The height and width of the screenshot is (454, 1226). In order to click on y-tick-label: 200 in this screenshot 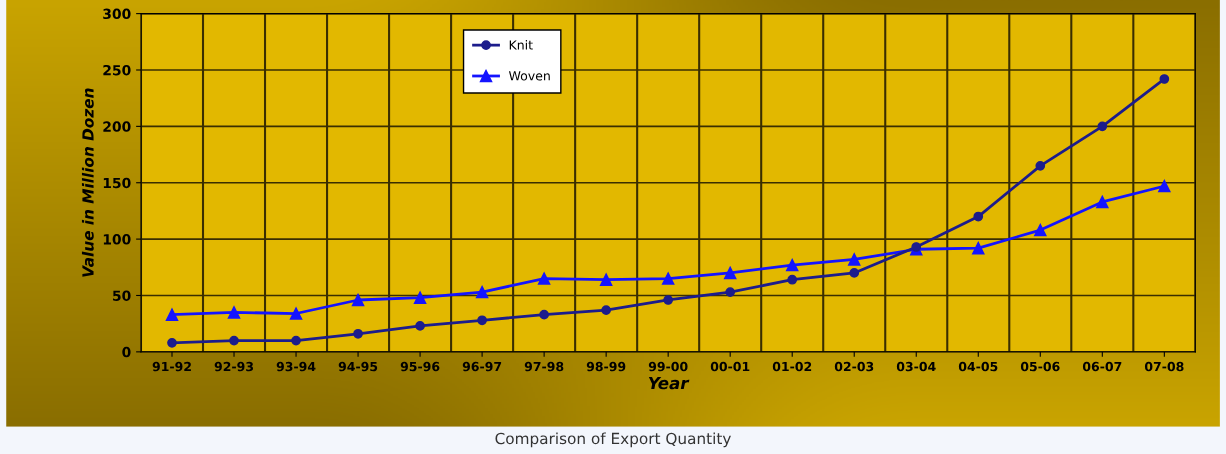, I will do `click(117, 126)`.